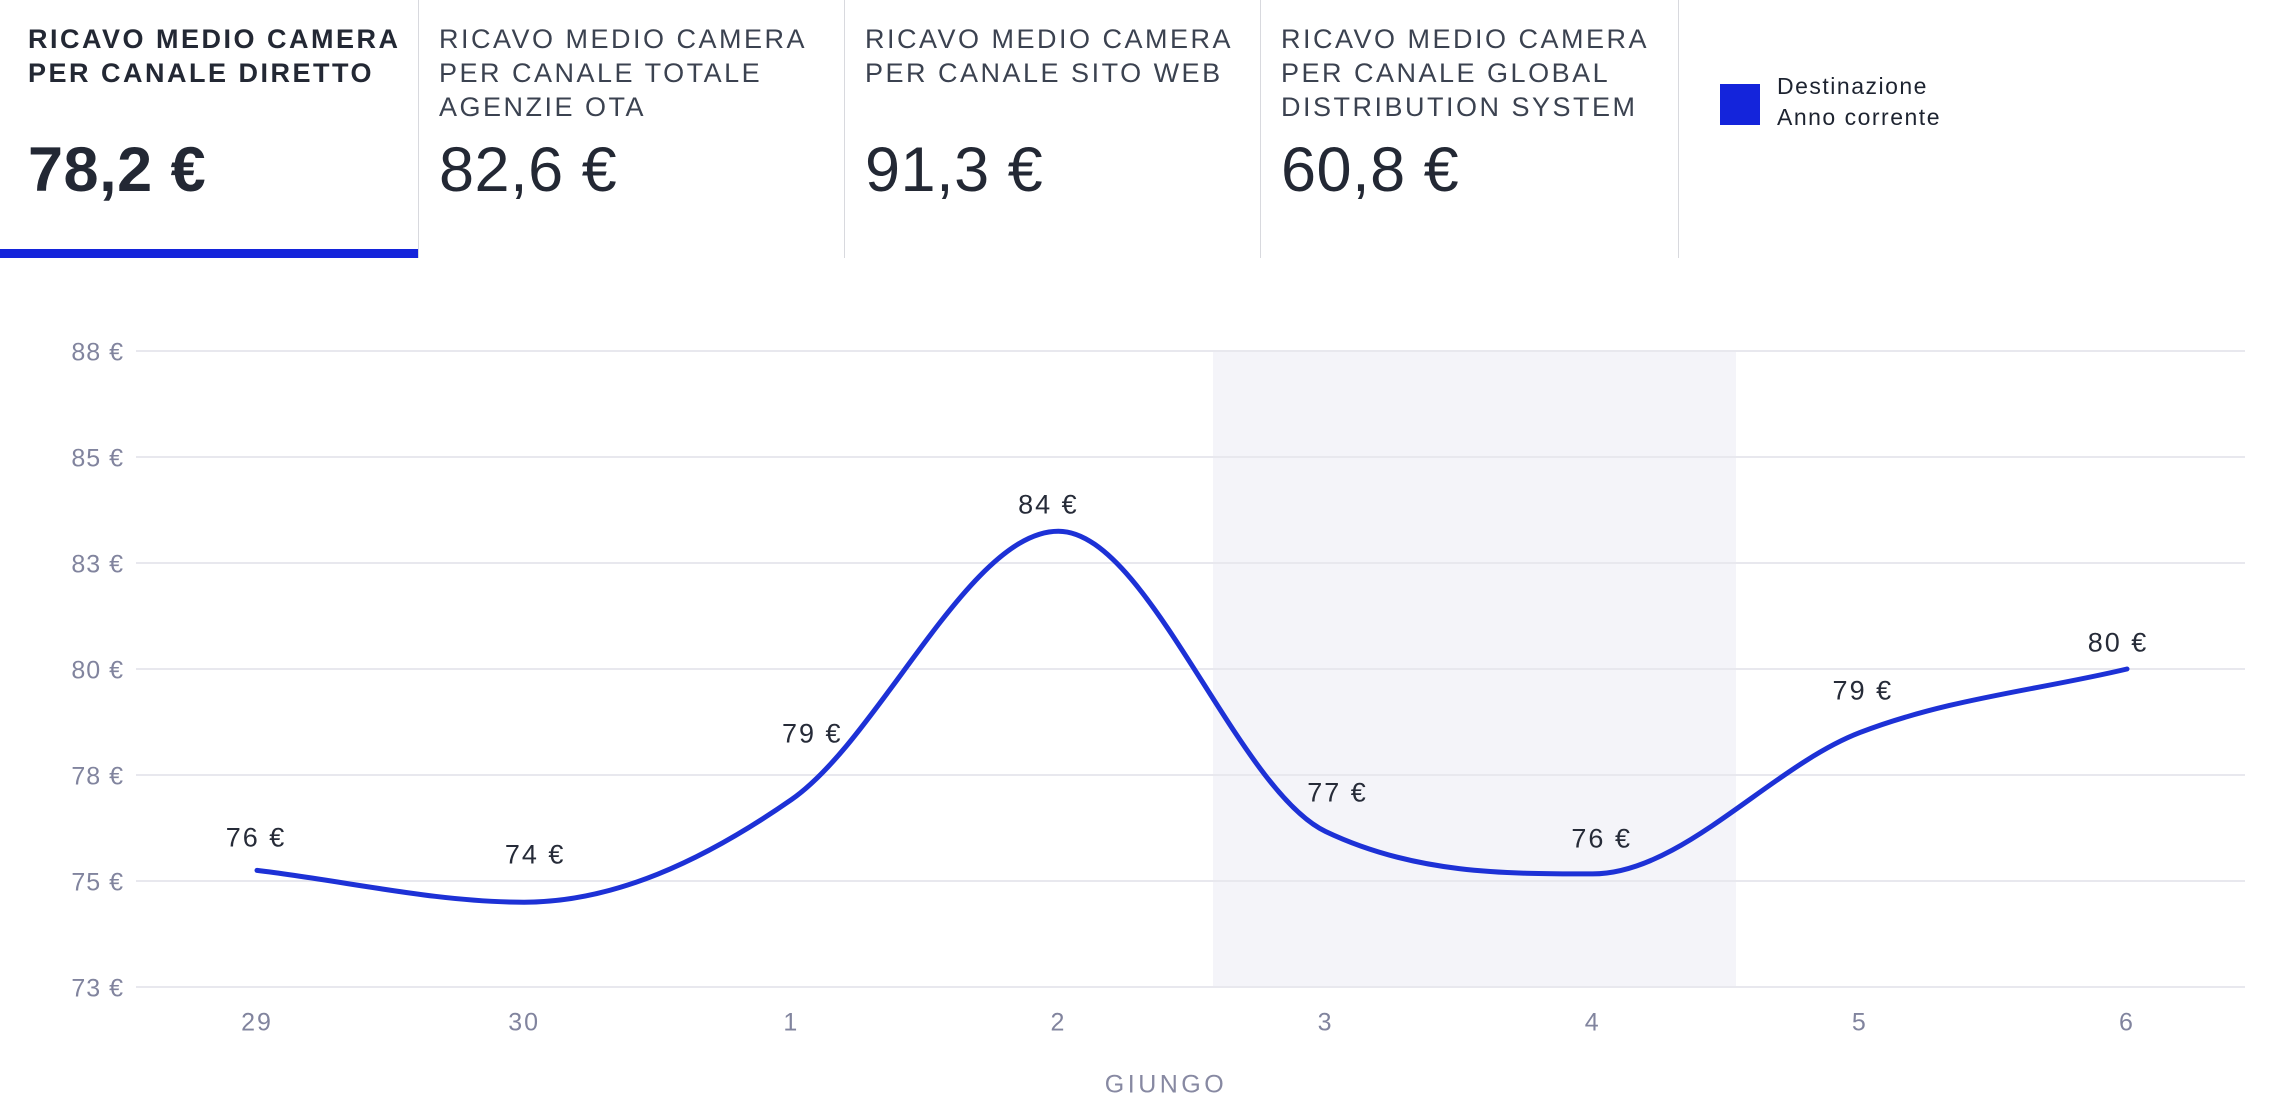 The image size is (2290, 1116). What do you see at coordinates (97, 458) in the screenshot?
I see `y-axis-label: 85 €` at bounding box center [97, 458].